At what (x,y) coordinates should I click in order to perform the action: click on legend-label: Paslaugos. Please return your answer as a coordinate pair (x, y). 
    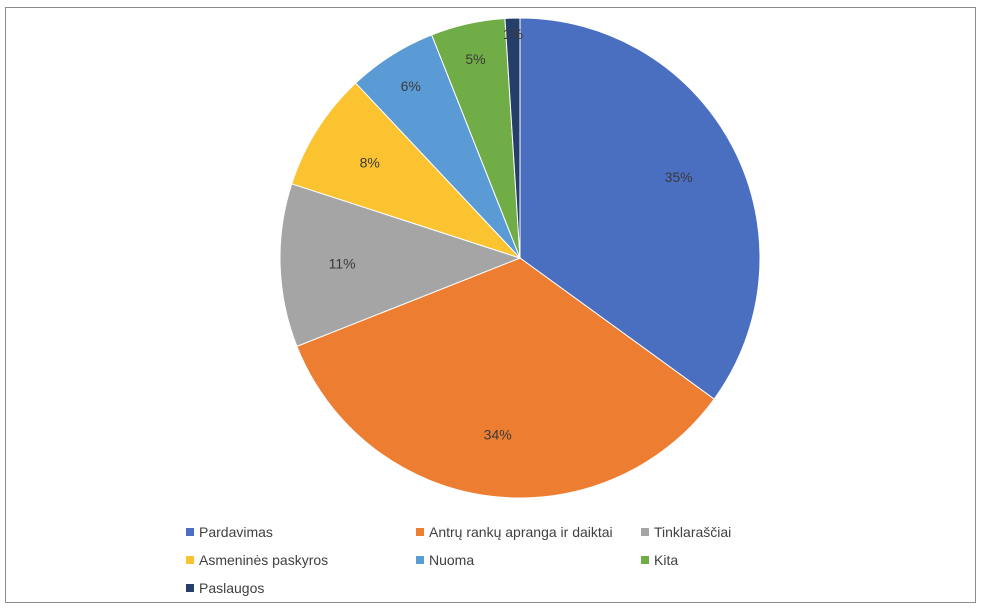
    Looking at the image, I should click on (232, 588).